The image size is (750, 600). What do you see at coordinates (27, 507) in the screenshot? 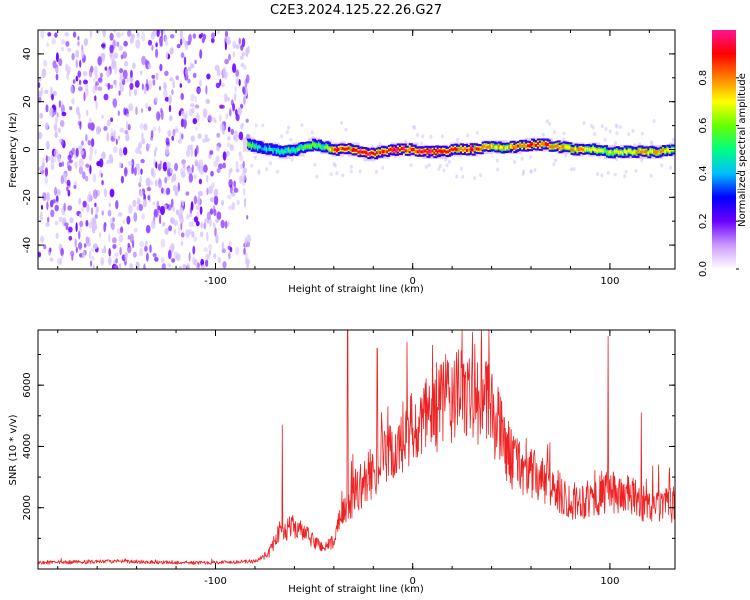
I see `snr-y-tick-label: 2000` at bounding box center [27, 507].